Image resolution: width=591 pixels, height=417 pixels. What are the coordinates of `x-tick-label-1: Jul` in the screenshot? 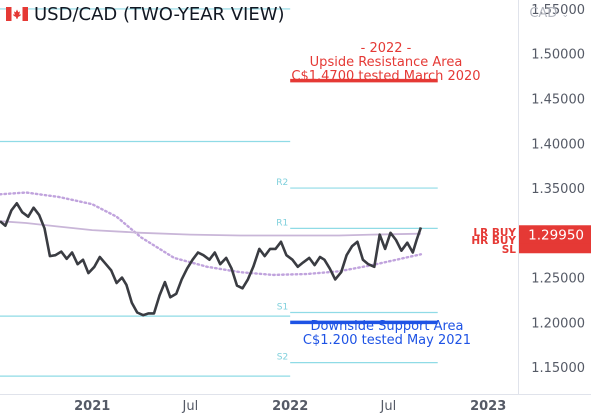 It's located at (190, 406).